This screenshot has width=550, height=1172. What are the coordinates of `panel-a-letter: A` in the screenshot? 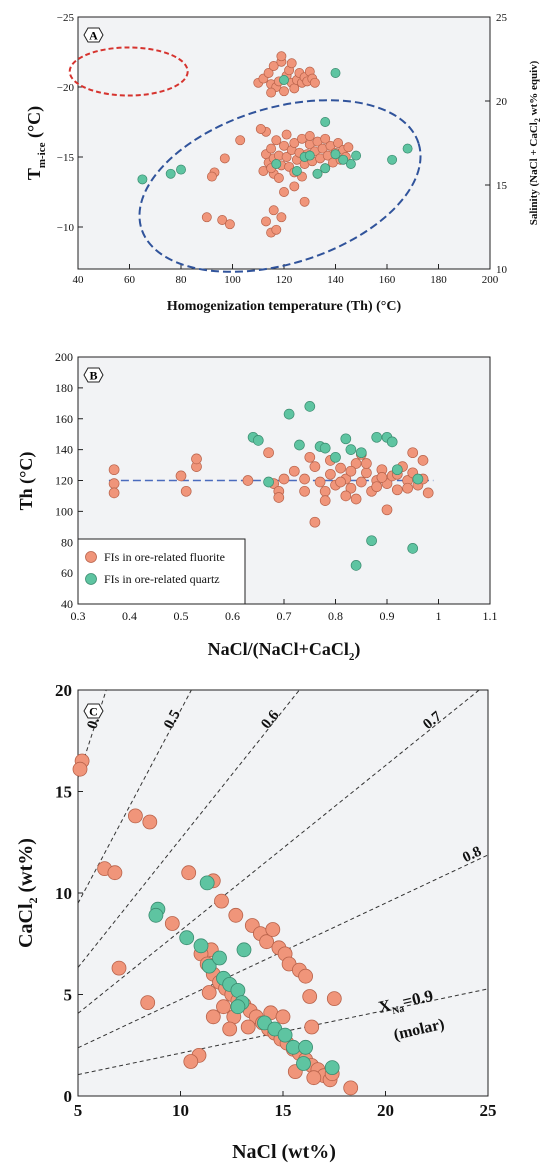 It's located at (93, 36).